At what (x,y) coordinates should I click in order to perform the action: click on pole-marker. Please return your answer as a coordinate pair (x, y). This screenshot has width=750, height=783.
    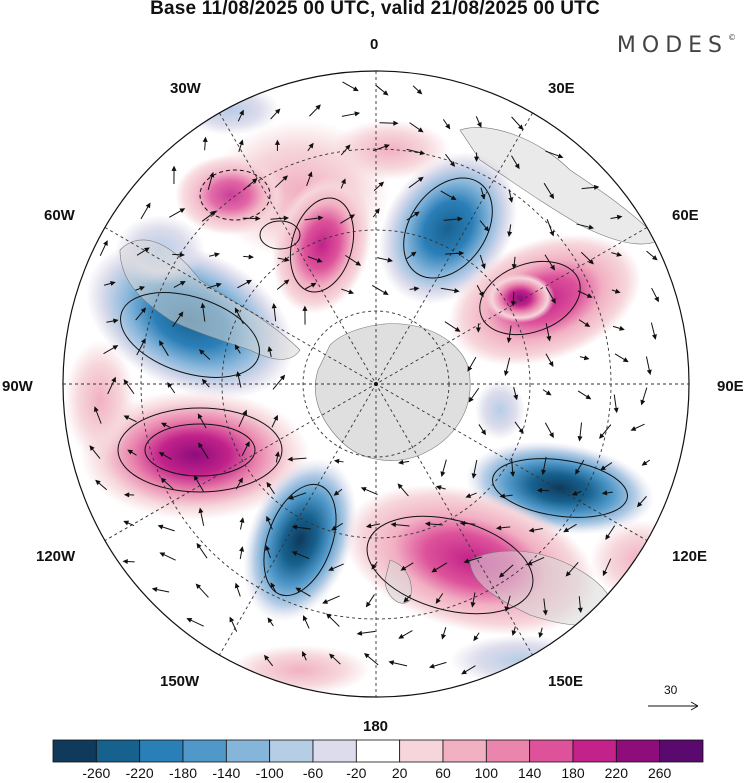
    Looking at the image, I should click on (376, 384).